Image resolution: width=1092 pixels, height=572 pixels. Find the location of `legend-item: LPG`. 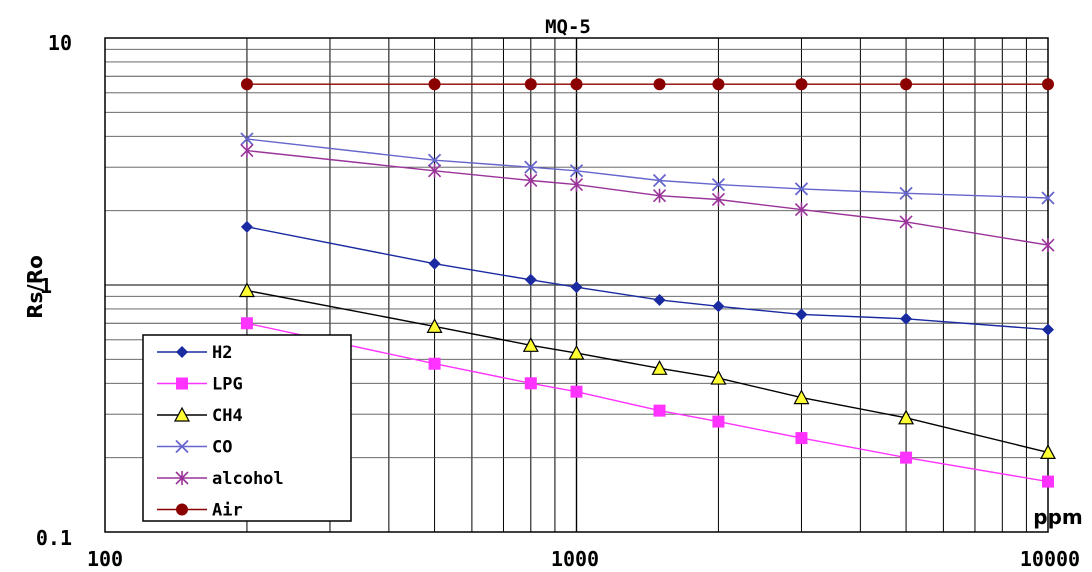

legend-item: LPG is located at coordinates (200, 385).